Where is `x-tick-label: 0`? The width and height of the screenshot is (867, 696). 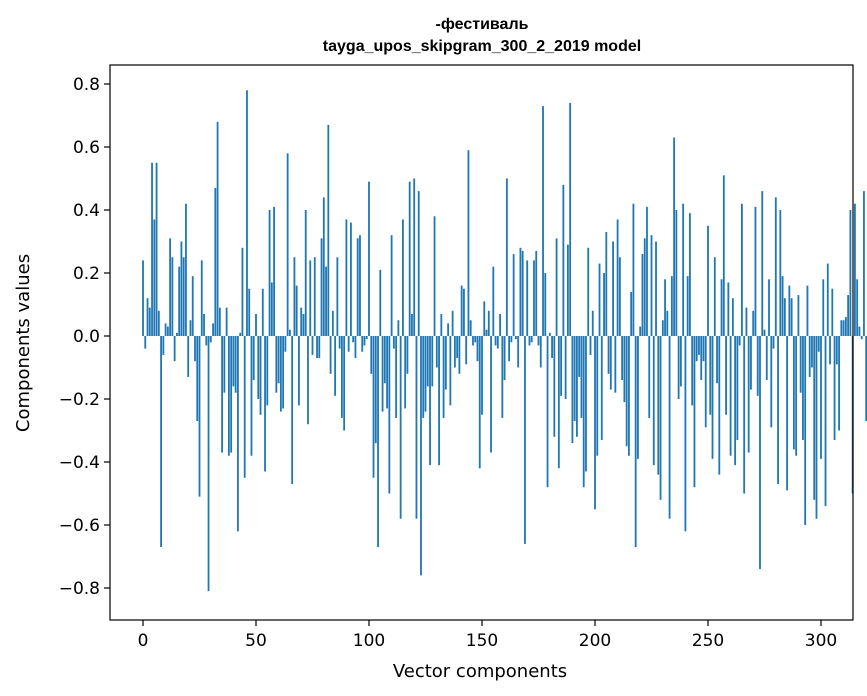 x-tick-label: 0 is located at coordinates (143, 641).